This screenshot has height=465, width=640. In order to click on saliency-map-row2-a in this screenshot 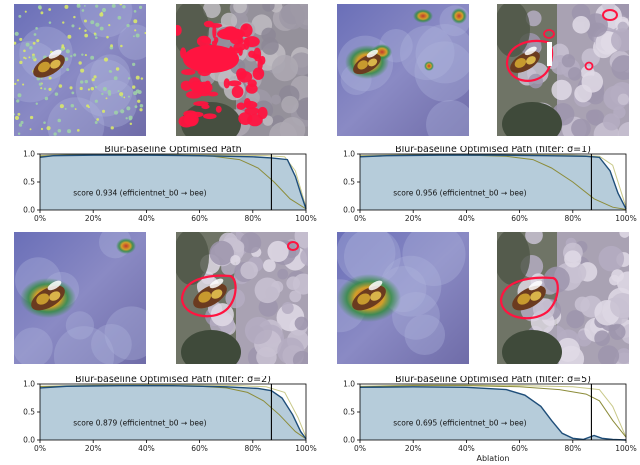, I will do `click(80, 298)`.